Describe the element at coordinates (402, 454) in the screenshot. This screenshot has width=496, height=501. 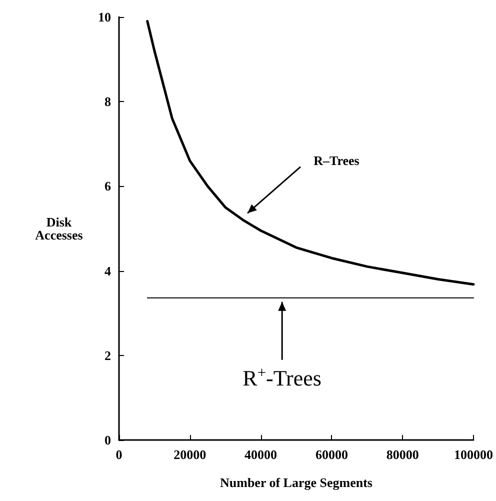
I see `x-tick-label: 80000` at that location.